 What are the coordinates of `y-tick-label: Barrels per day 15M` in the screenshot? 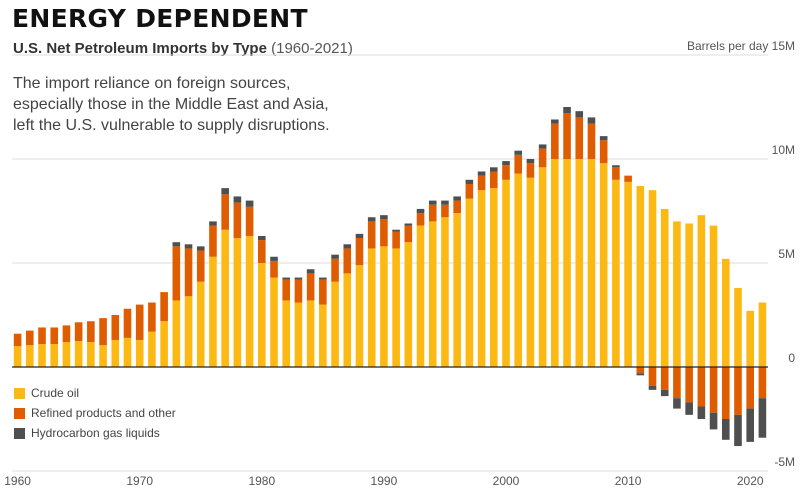 It's located at (741, 46).